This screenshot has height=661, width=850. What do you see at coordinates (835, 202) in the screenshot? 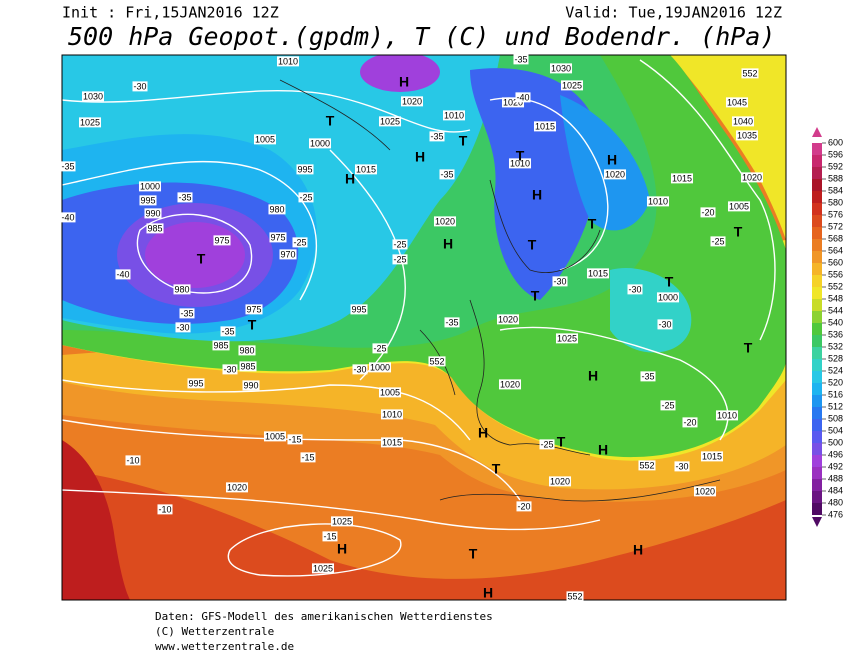
I see `colorbar-tick-label: 580` at bounding box center [835, 202].